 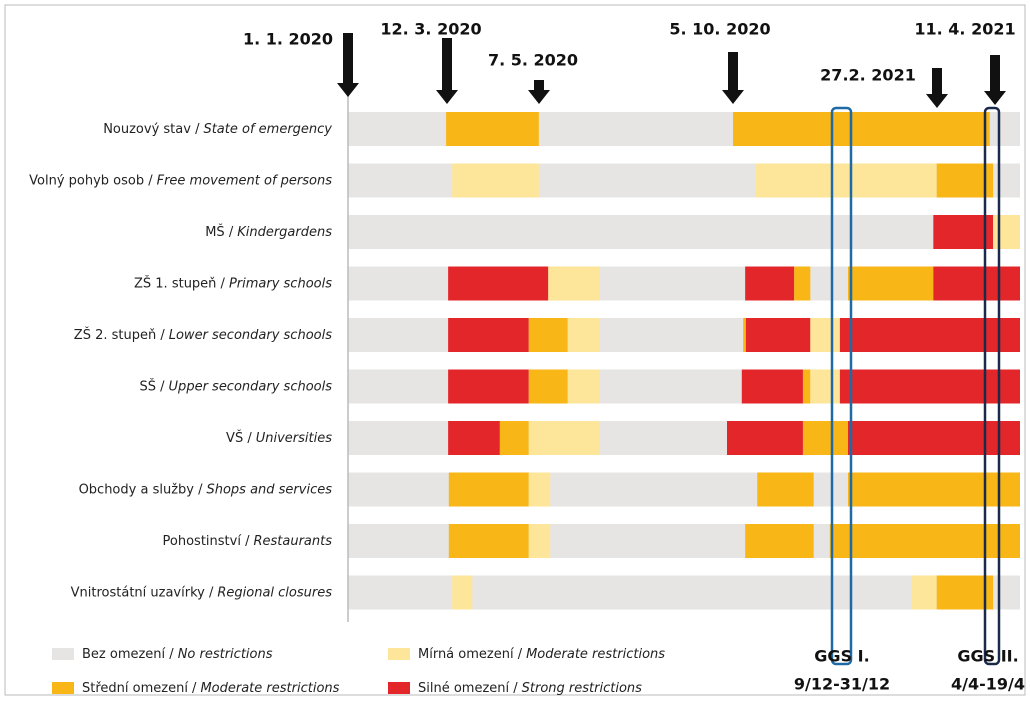 What do you see at coordinates (269, 489) in the screenshot?
I see `row-label-en: Shops and services` at bounding box center [269, 489].